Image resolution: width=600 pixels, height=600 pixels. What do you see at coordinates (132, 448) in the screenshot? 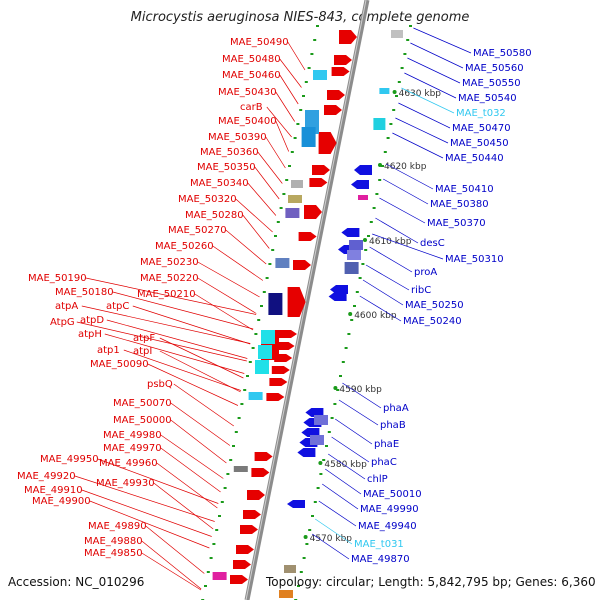
I see `gene-label-left: MAE_49970` at bounding box center [132, 448].